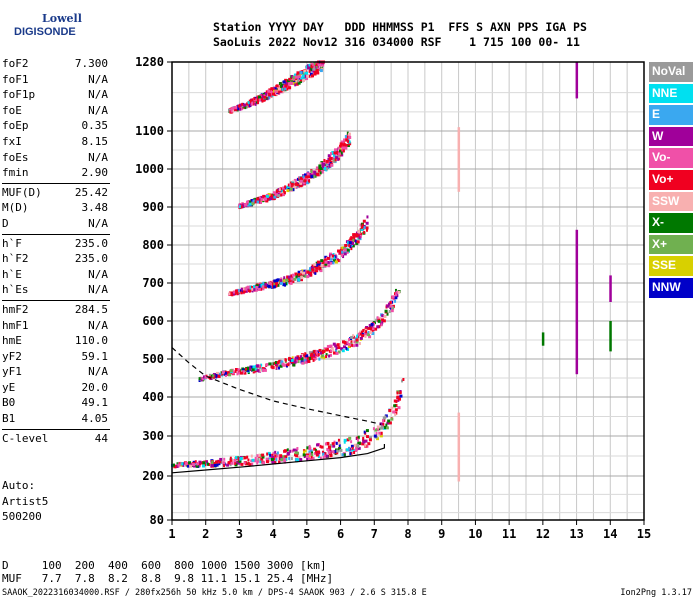 This screenshot has width=700, height=600. What do you see at coordinates (55, 373) in the screenshot?
I see `param-row: yF1 N/A` at bounding box center [55, 373].